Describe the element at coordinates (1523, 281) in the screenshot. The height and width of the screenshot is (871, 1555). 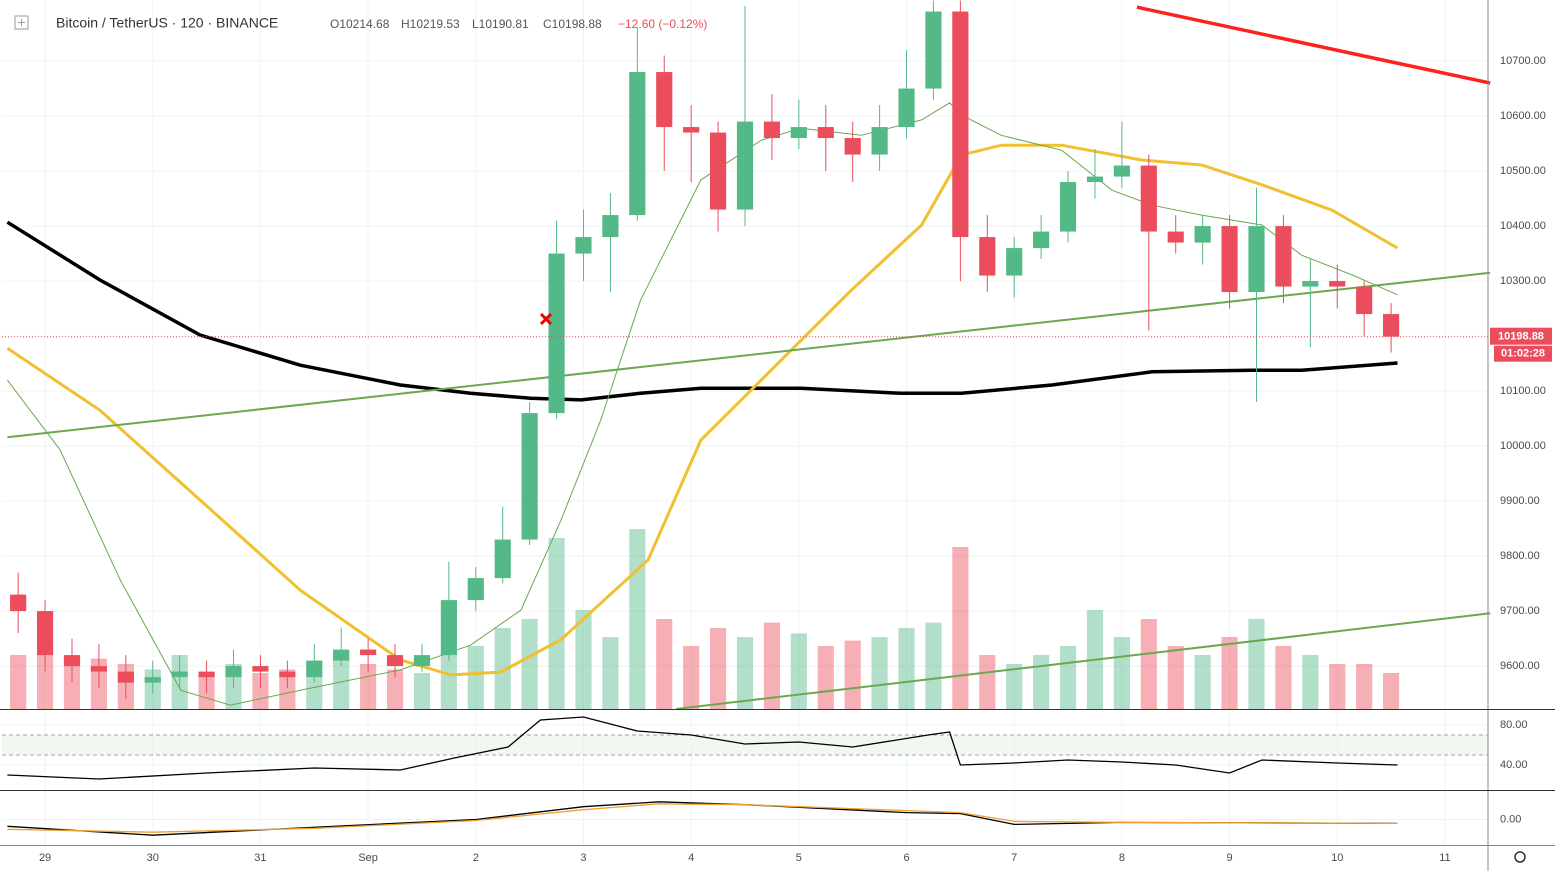
I see `y-tick-label: 10300.00` at that location.